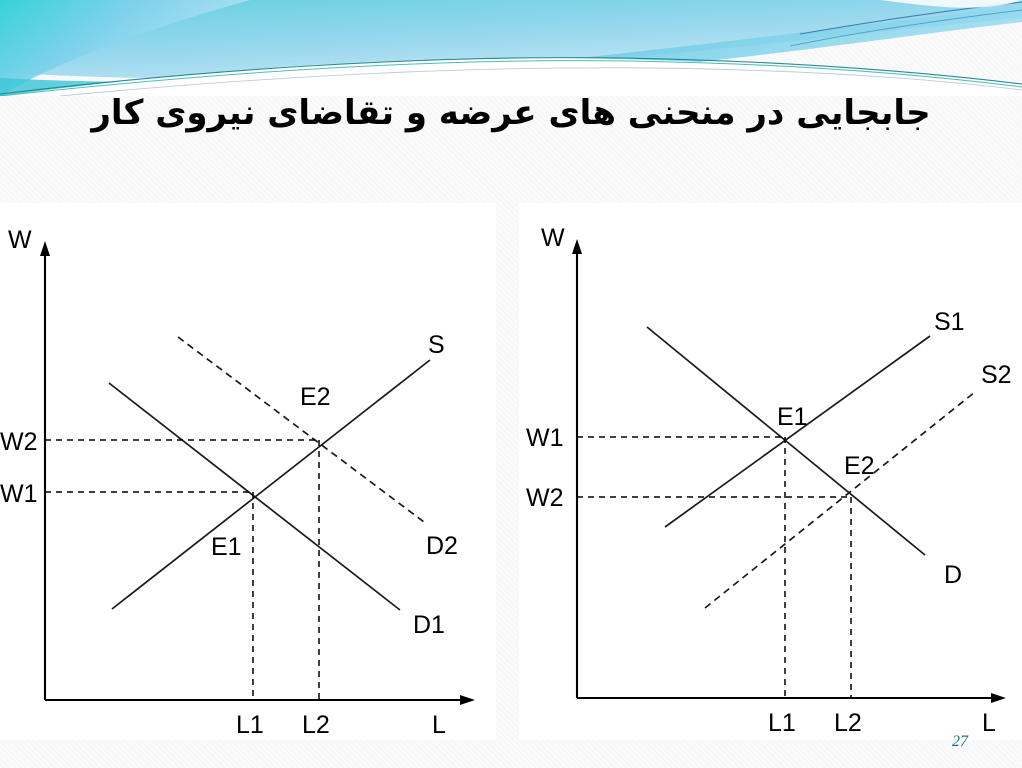 This screenshot has height=768, width=1022. Describe the element at coordinates (429, 625) in the screenshot. I see `curve-label-d1: D1` at that location.